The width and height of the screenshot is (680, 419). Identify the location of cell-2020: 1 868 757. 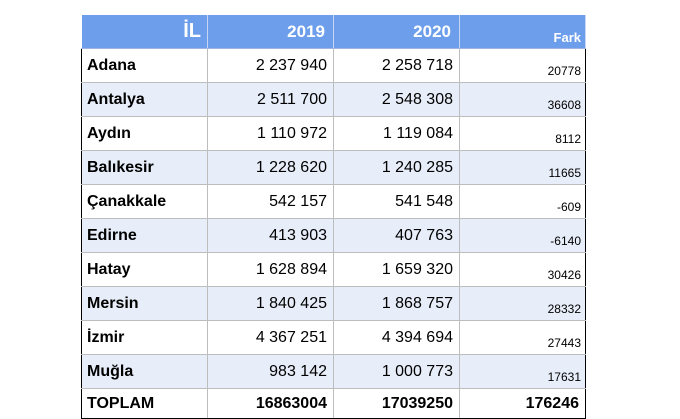
(396, 303).